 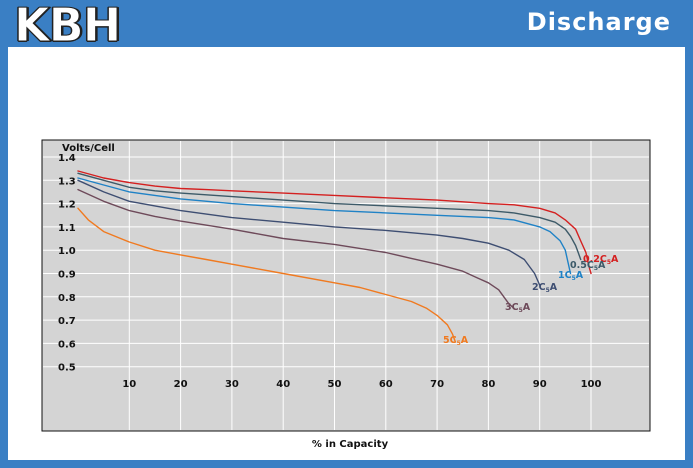 I want to click on header-bar: KBH Discharge, so click(x=346, y=26).